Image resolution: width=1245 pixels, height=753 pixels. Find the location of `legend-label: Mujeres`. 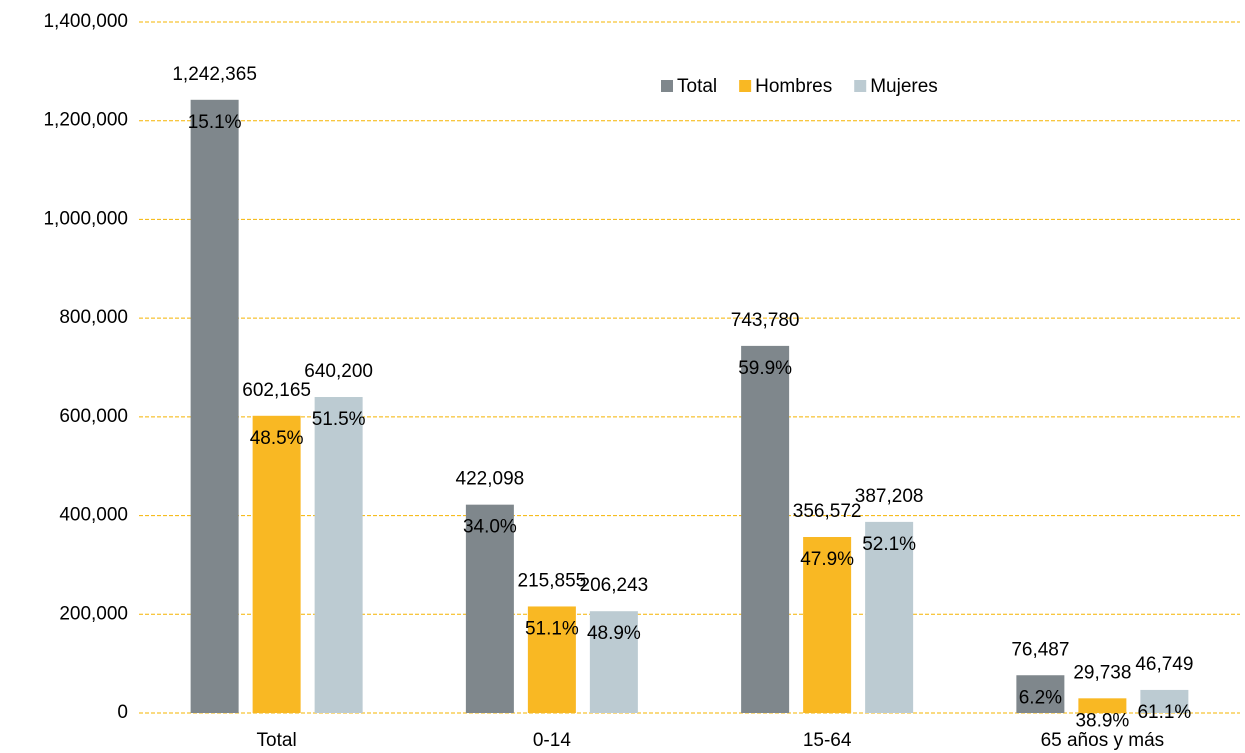

legend-label: Mujeres is located at coordinates (904, 86).